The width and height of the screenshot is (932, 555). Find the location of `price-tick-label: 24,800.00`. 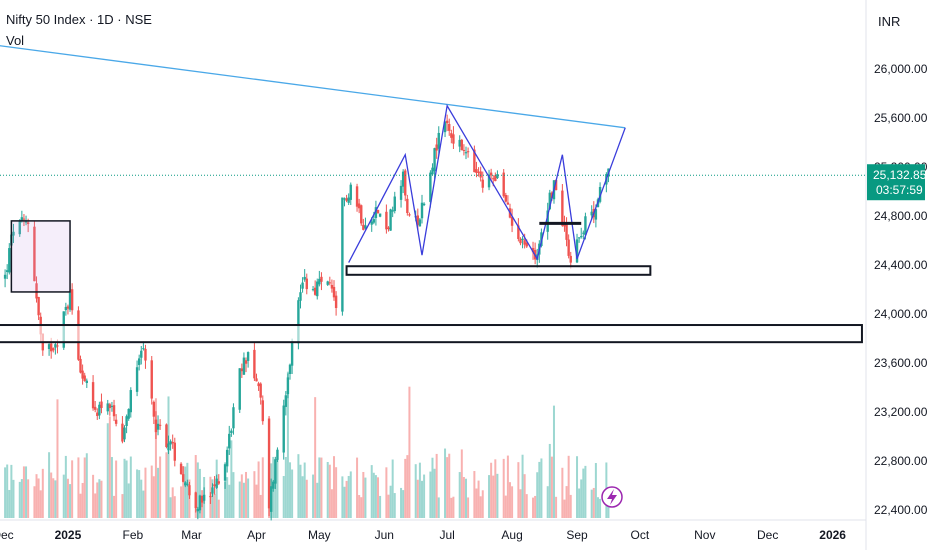

price-tick-label: 24,800.00 is located at coordinates (901, 216).